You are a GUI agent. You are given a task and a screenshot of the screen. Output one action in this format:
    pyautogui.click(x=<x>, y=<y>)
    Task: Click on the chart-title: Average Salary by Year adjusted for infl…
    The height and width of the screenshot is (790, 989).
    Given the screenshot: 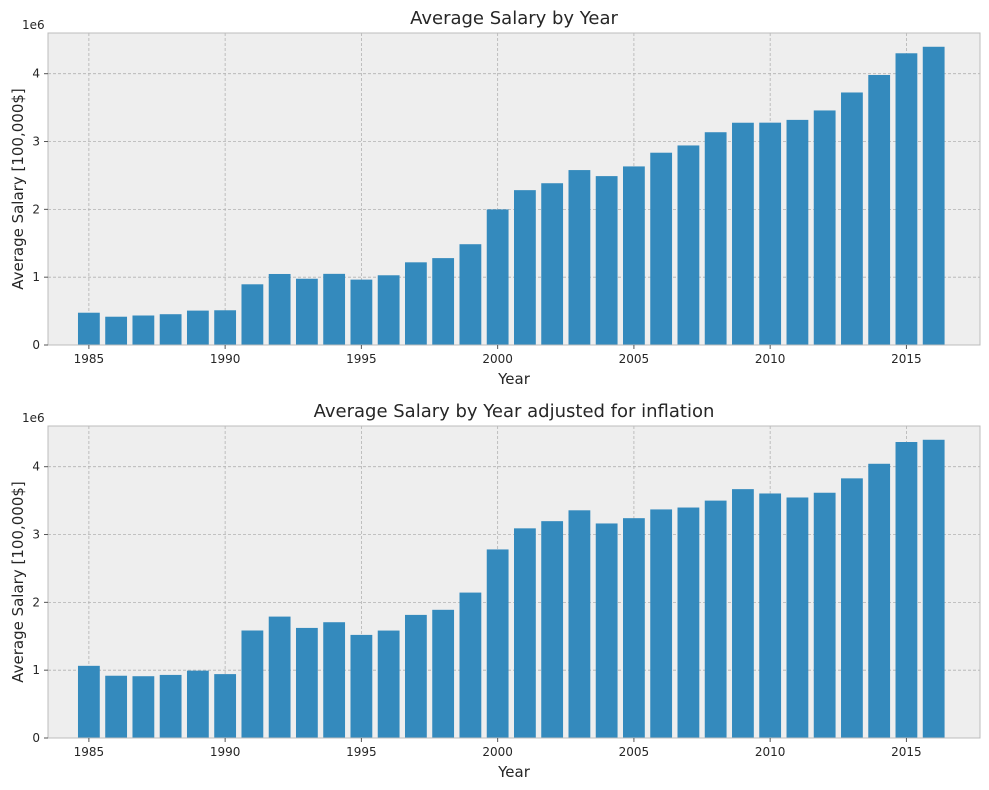 What is the action you would take?
    pyautogui.click(x=514, y=411)
    